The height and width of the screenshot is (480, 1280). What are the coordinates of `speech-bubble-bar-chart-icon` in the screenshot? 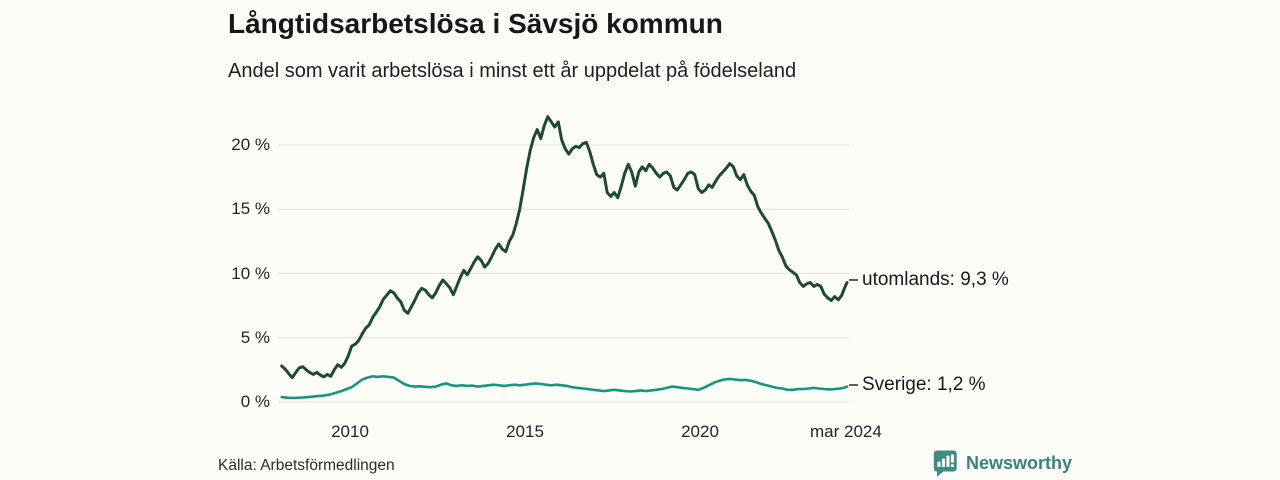 It's located at (945, 463).